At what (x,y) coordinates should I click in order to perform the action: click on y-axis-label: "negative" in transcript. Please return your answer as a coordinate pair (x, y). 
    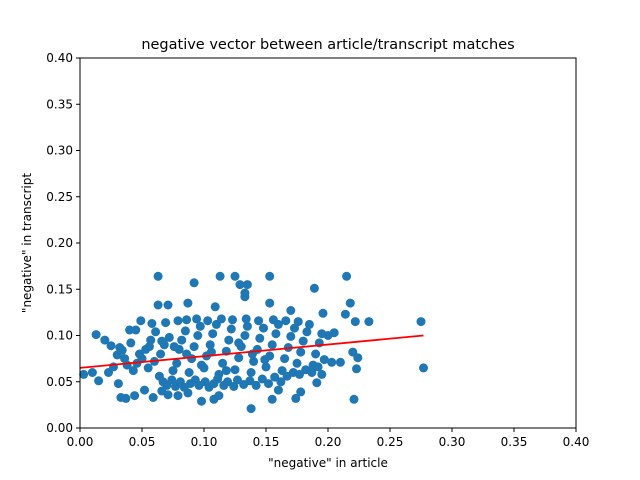
    Looking at the image, I should click on (27, 243).